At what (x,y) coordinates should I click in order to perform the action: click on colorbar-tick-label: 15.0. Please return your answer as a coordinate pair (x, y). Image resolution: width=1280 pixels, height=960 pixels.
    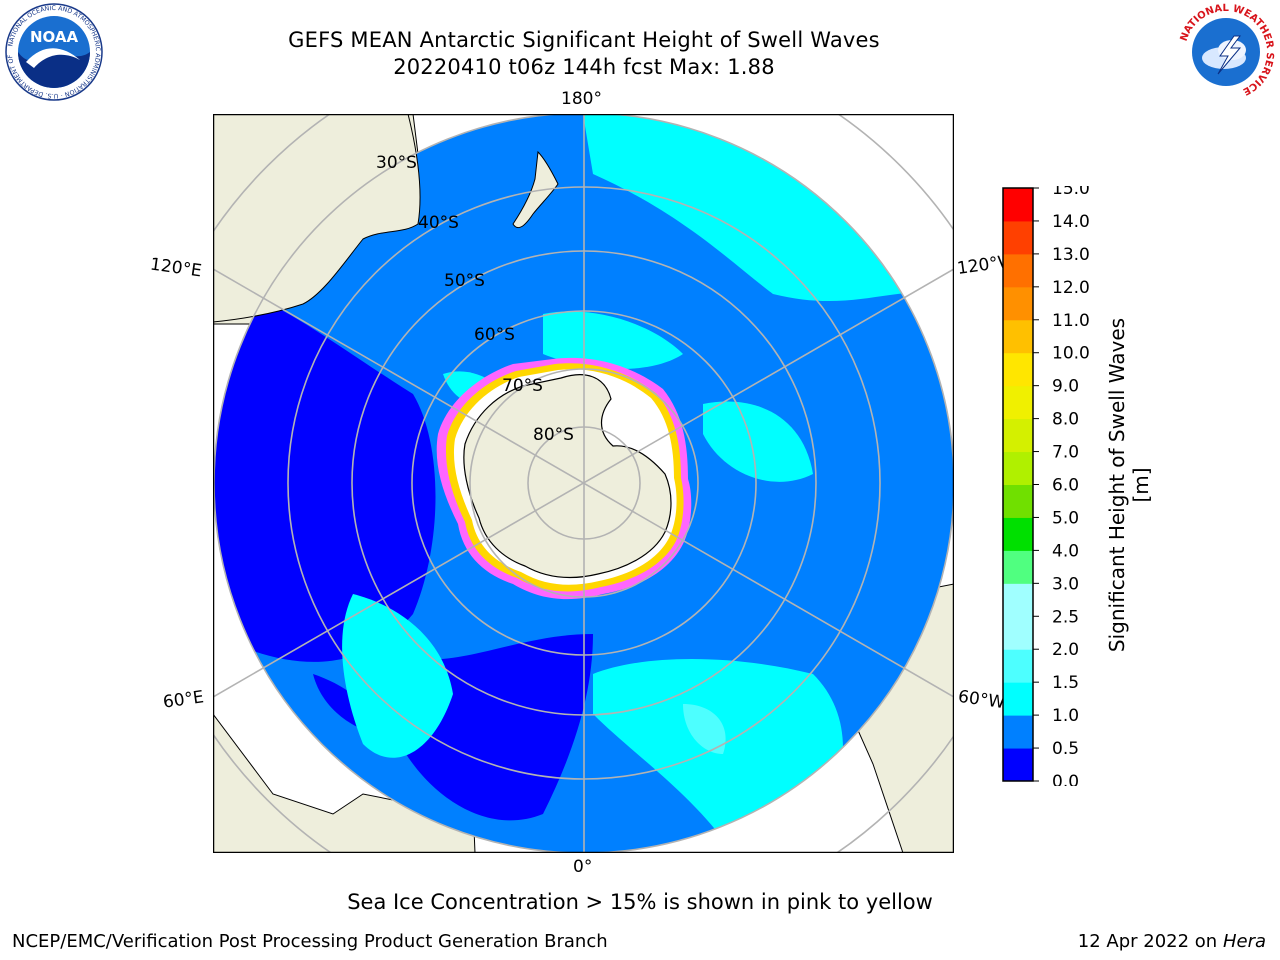
    Looking at the image, I should click on (1071, 192).